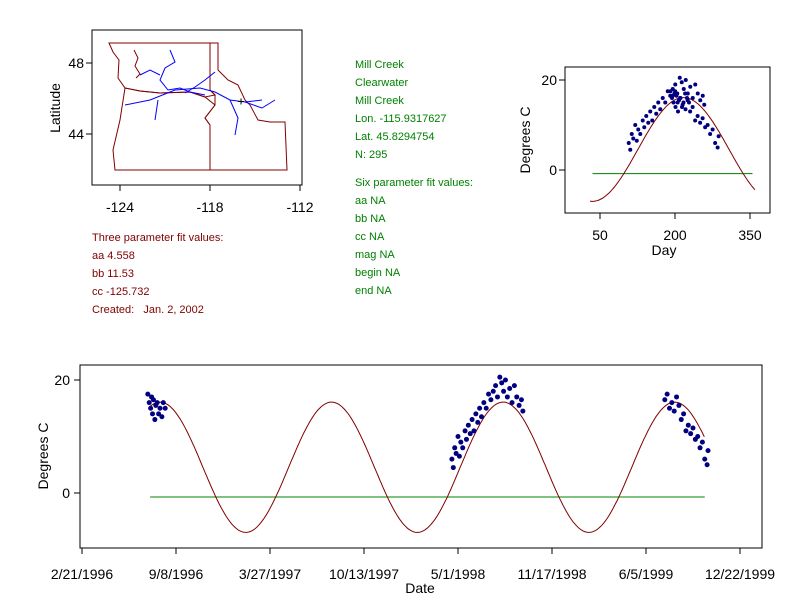 Image resolution: width=792 pixels, height=611 pixels. I want to click on x-tick-label: 50, so click(600, 235).